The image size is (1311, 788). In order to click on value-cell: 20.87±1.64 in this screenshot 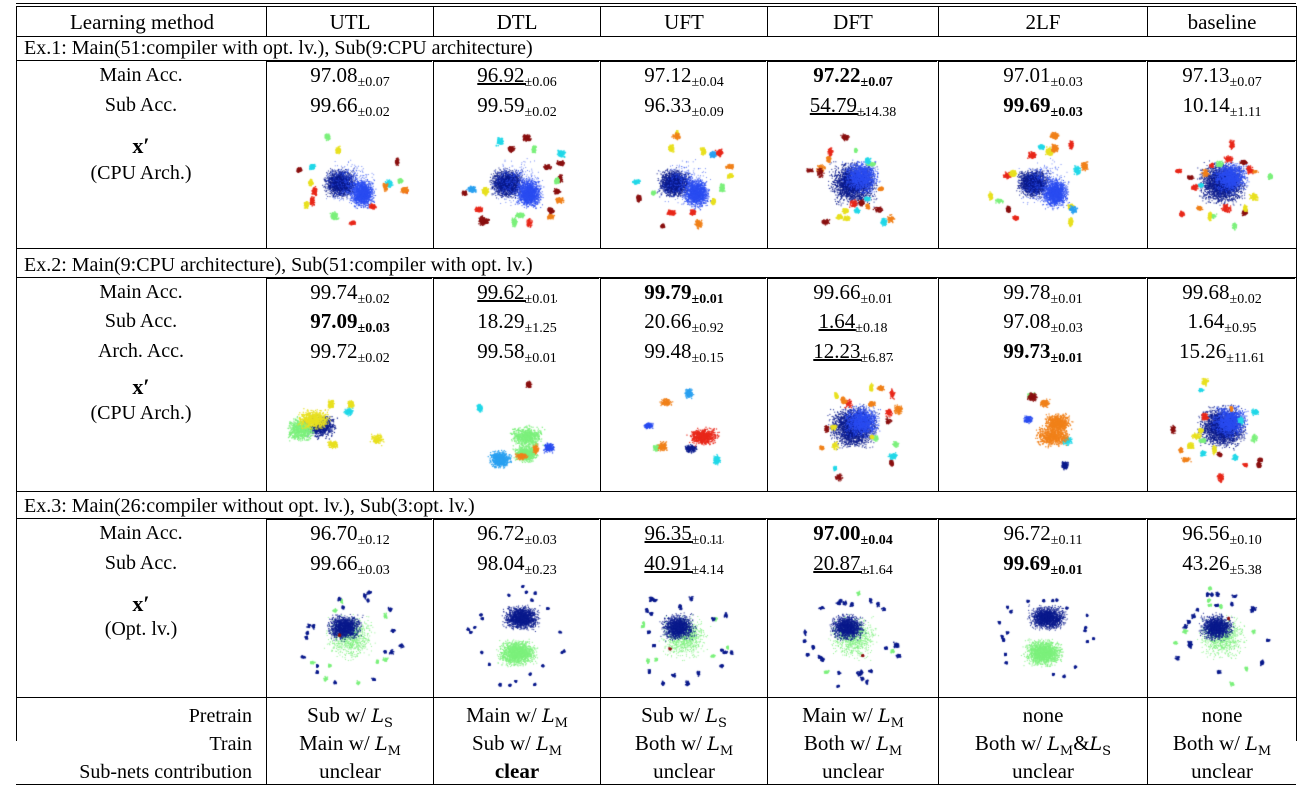, I will do `click(853, 567)`.